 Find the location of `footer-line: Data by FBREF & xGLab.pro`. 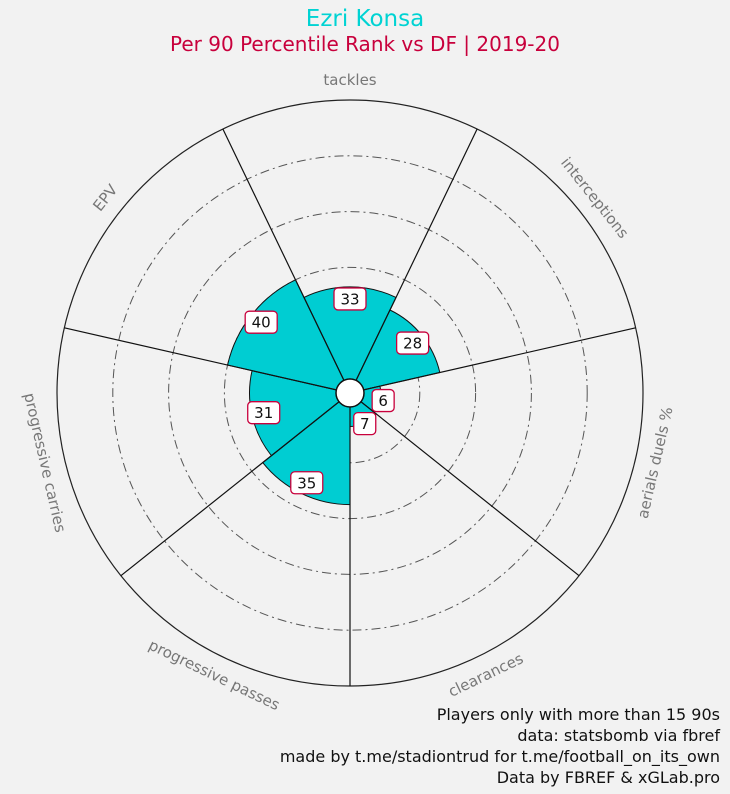

footer-line: Data by FBREF & xGLab.pro is located at coordinates (608, 777).